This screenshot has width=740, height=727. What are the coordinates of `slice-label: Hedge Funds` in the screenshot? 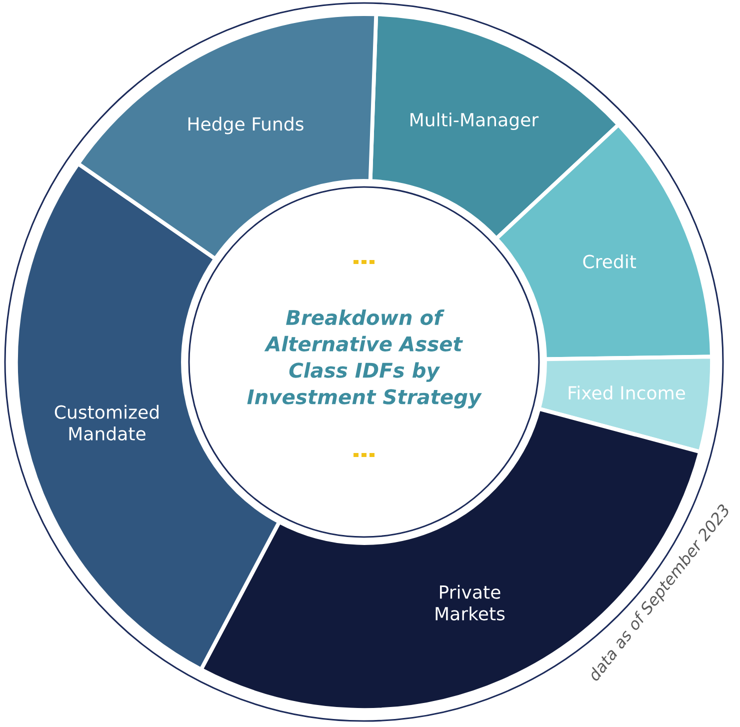 It's located at (246, 125).